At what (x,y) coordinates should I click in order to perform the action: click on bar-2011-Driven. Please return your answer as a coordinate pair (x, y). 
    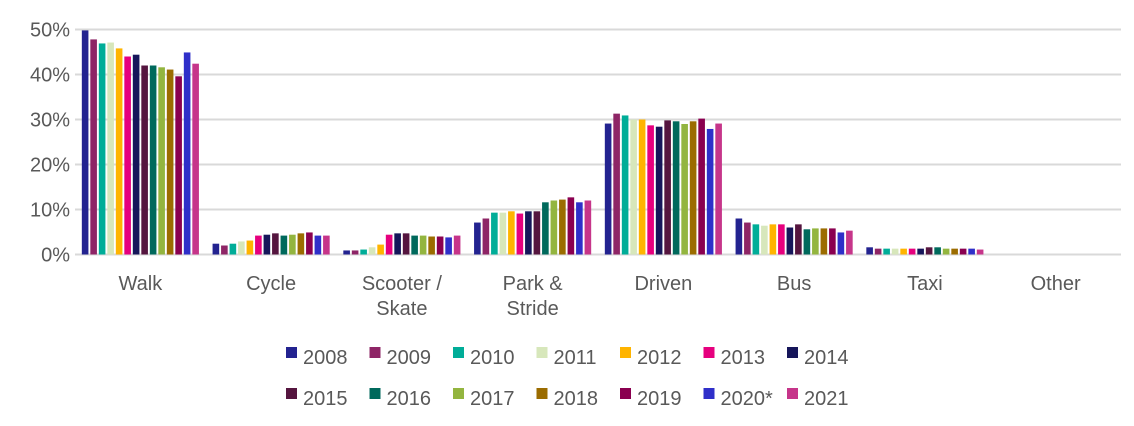
    Looking at the image, I should click on (633, 187).